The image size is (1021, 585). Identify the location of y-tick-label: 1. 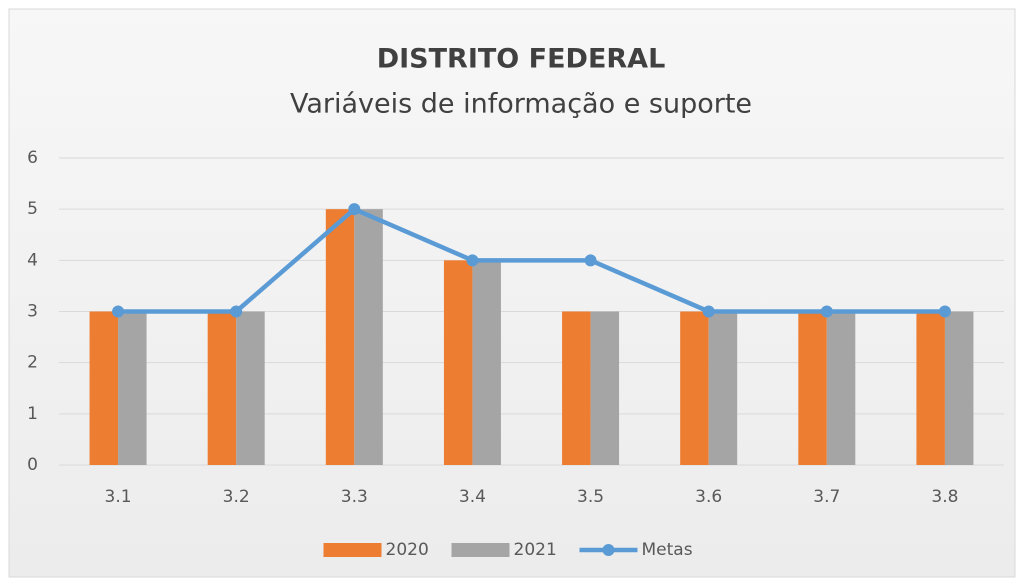
(32, 414).